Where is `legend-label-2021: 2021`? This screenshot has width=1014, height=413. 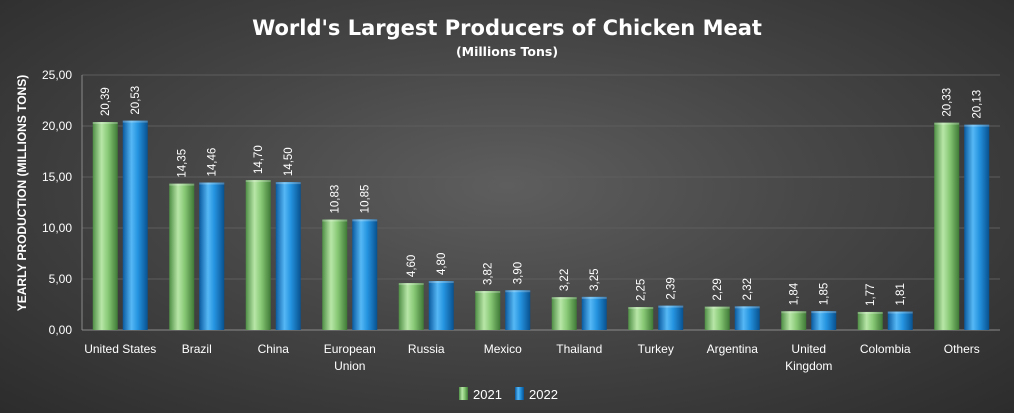 legend-label-2021: 2021 is located at coordinates (487, 394).